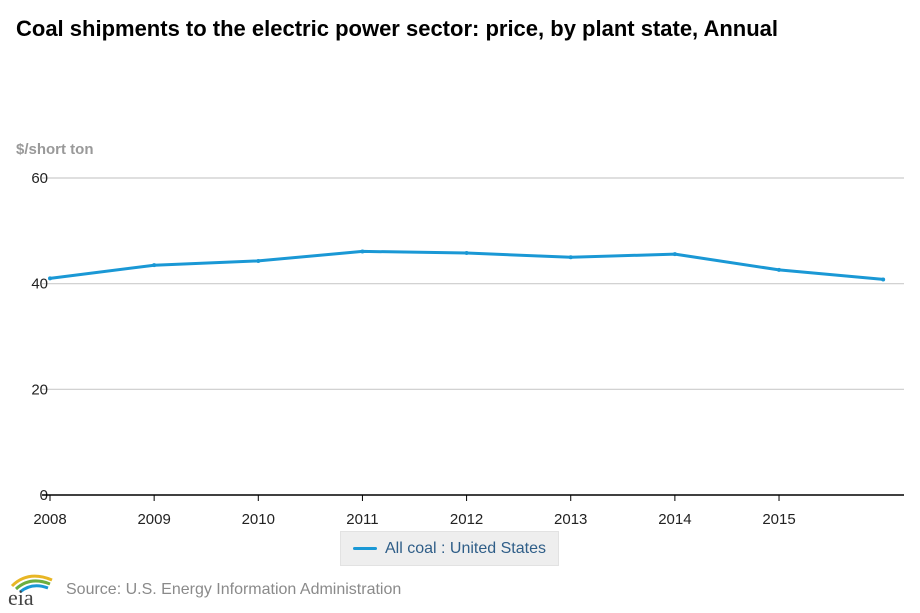 This screenshot has width=920, height=613. I want to click on logo-arc-gold, so click(31, 581).